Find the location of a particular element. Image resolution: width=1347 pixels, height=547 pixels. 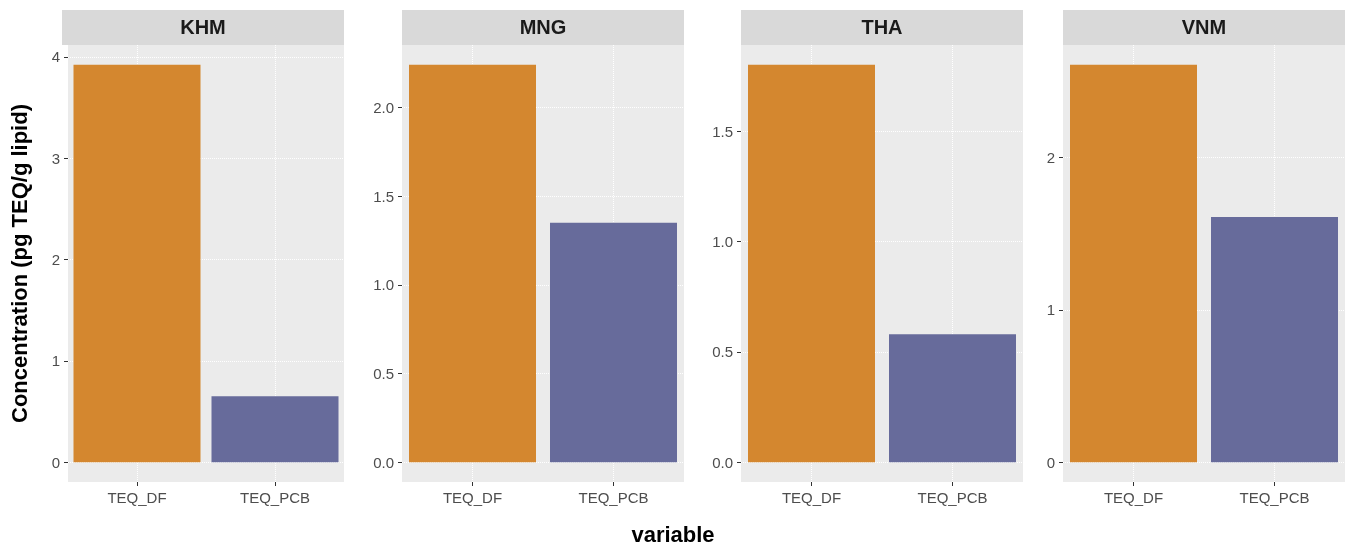

chart-title: KHM is located at coordinates (203, 27).